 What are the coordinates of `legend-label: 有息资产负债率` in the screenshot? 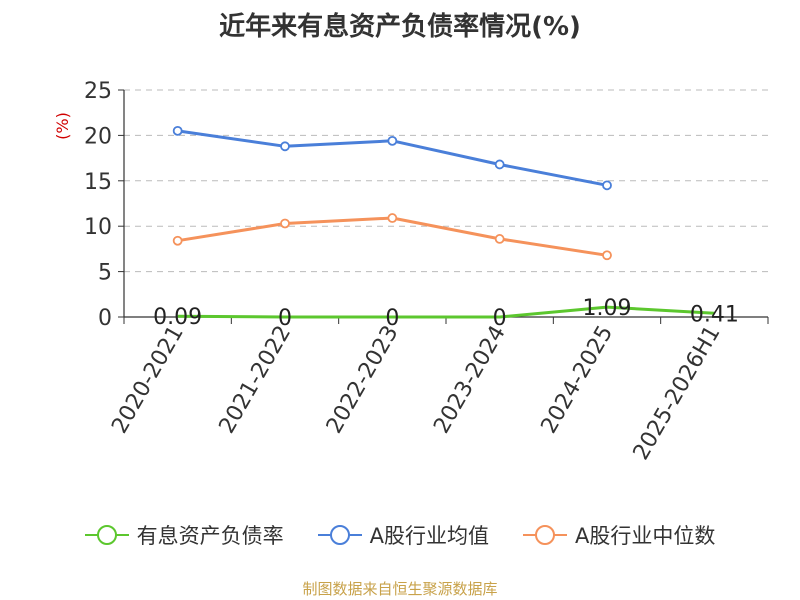 It's located at (210, 536).